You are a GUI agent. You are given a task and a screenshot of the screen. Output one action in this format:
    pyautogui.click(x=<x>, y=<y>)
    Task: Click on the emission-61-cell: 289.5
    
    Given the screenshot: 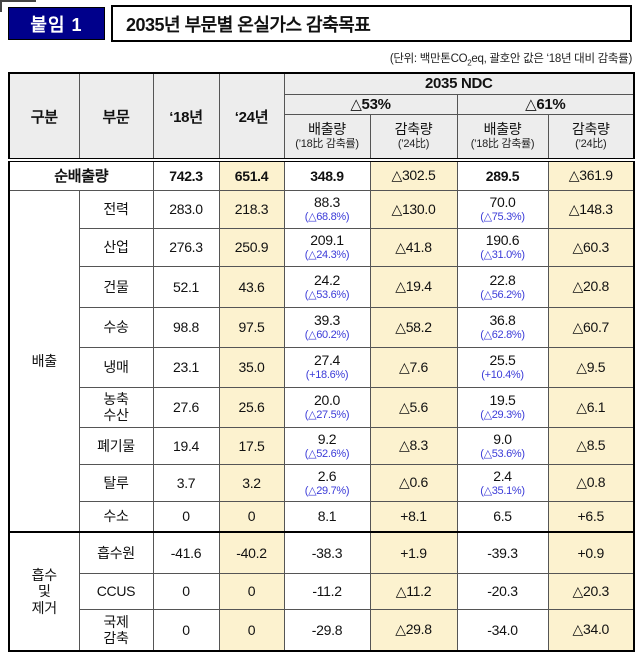 What is the action you would take?
    pyautogui.click(x=502, y=174)
    